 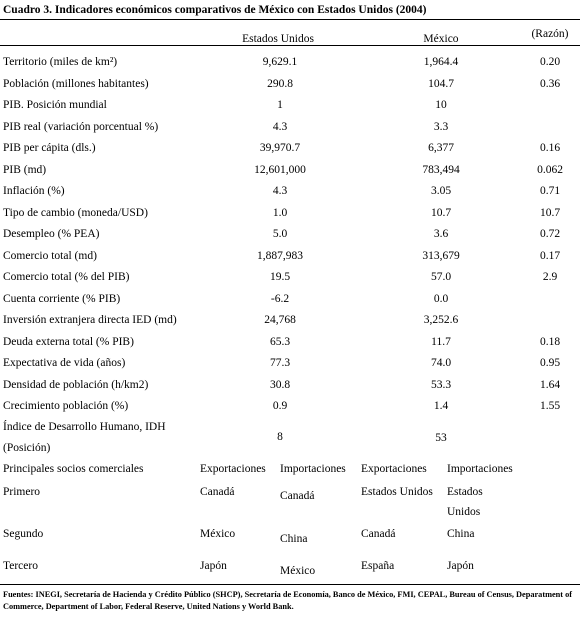 I want to click on partner-mx-imp: Japón, so click(x=460, y=566).